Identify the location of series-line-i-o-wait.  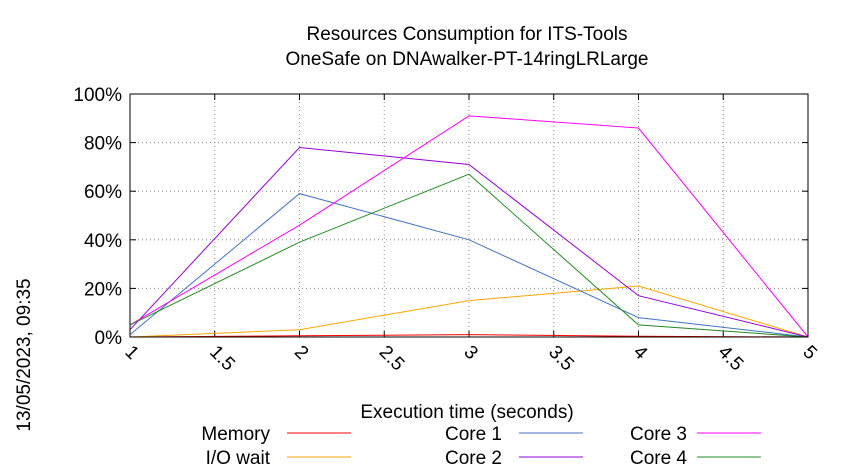
(469, 311).